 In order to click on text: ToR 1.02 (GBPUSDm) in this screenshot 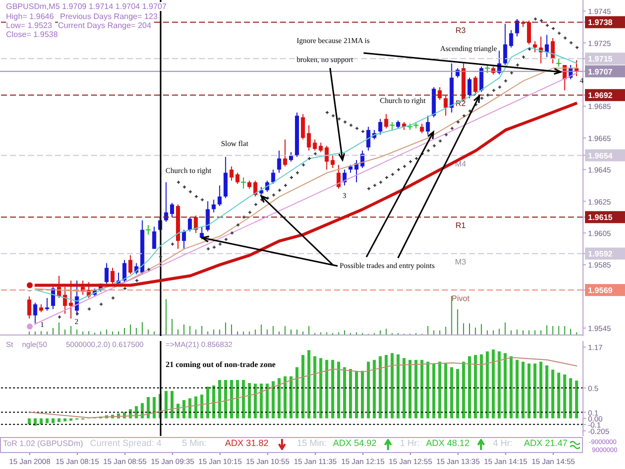, I will do `click(43, 443)`.